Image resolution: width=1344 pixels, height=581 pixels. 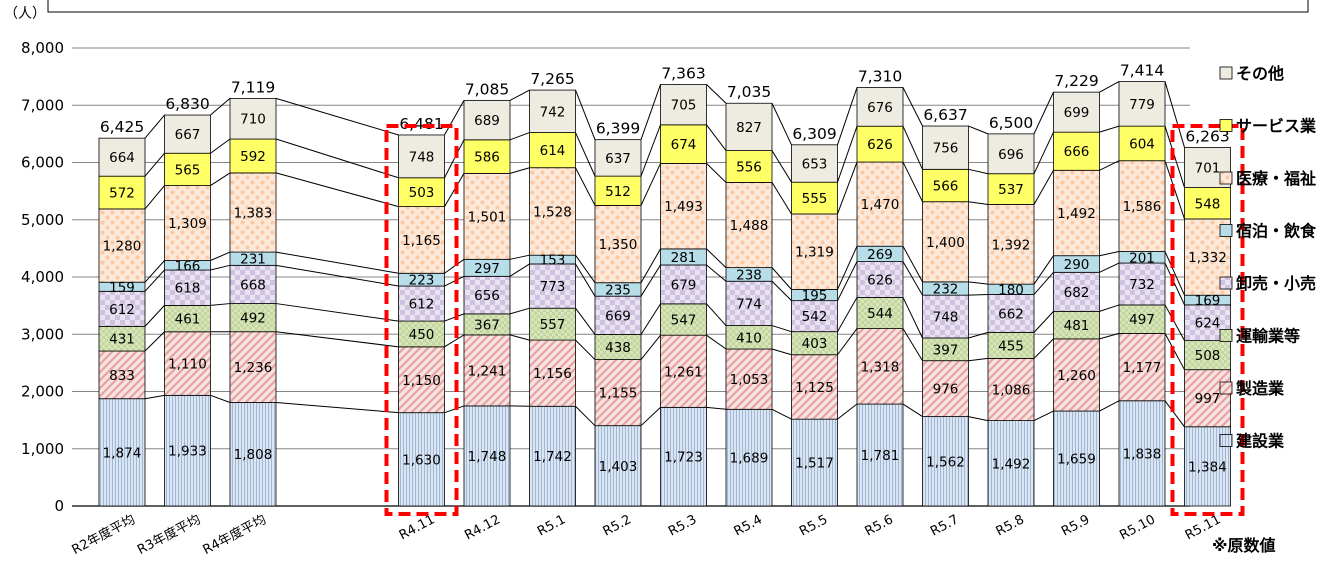 I want to click on total-label: 6,637, so click(x=945, y=115).